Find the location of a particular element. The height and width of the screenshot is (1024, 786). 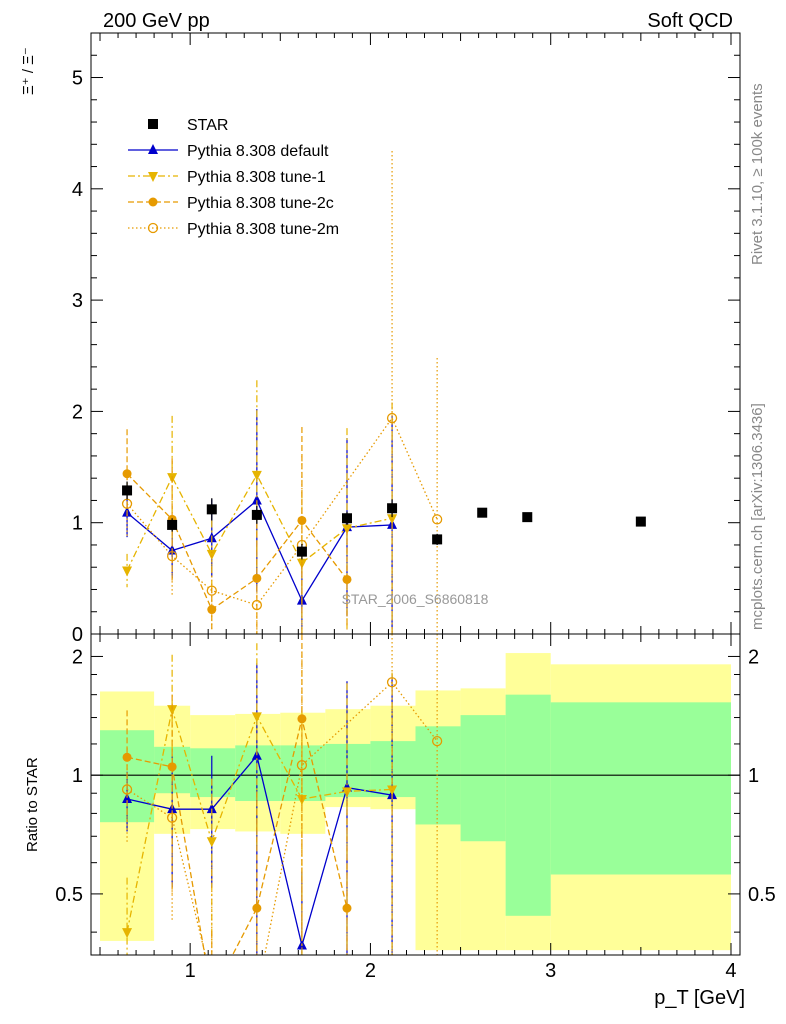

legend-entry: Pythia 8.308 tune-2c is located at coordinates (231, 203).